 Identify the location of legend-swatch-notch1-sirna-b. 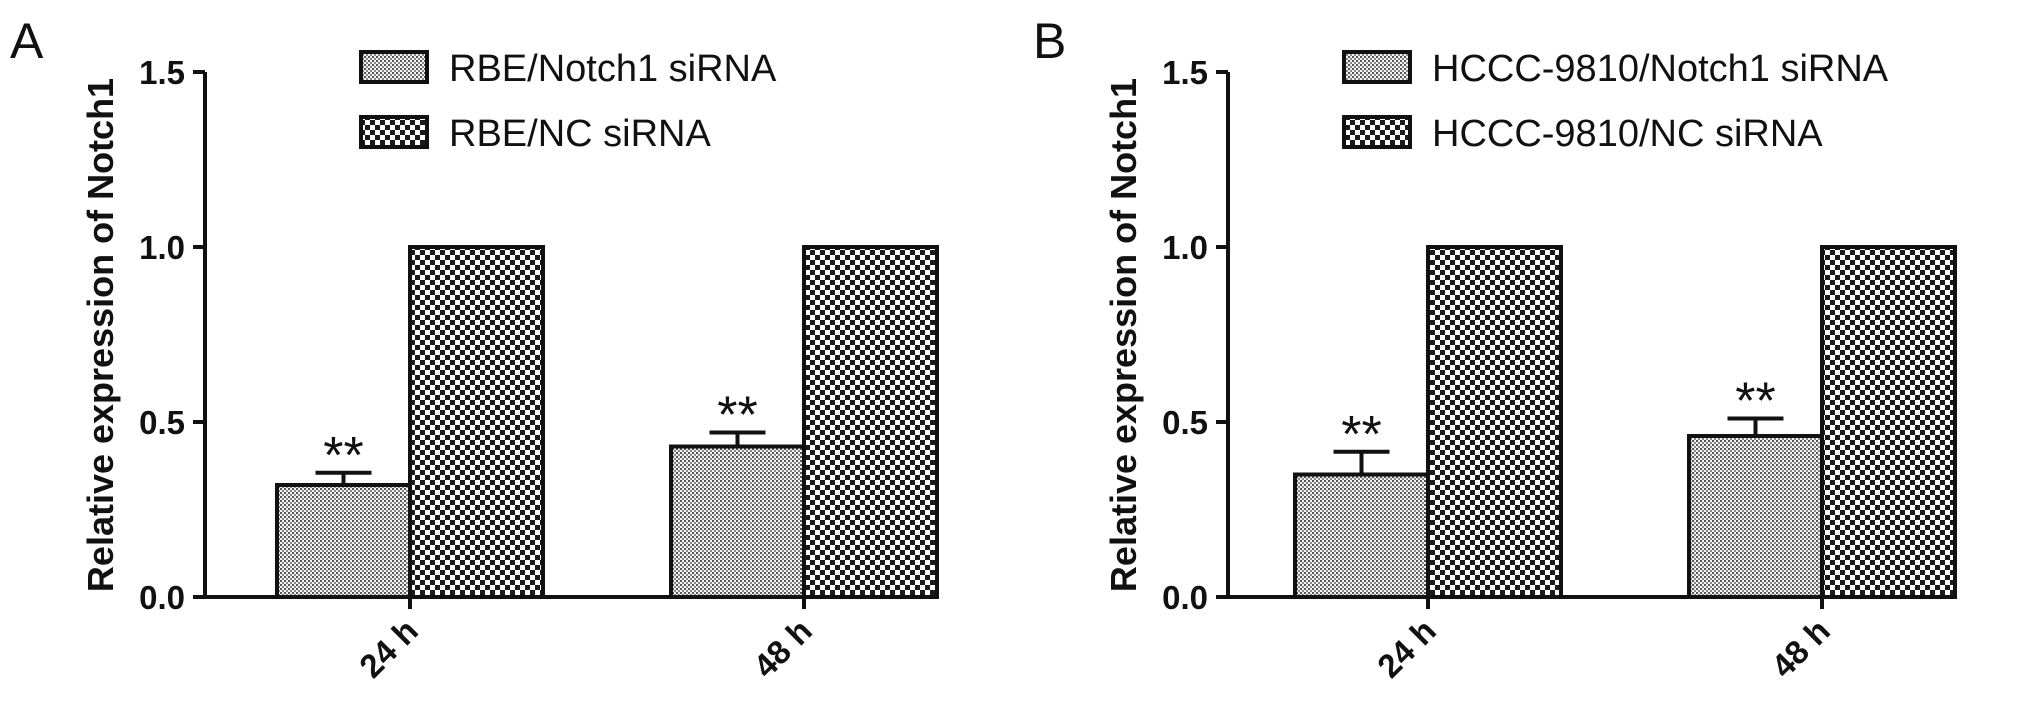
(1377, 67).